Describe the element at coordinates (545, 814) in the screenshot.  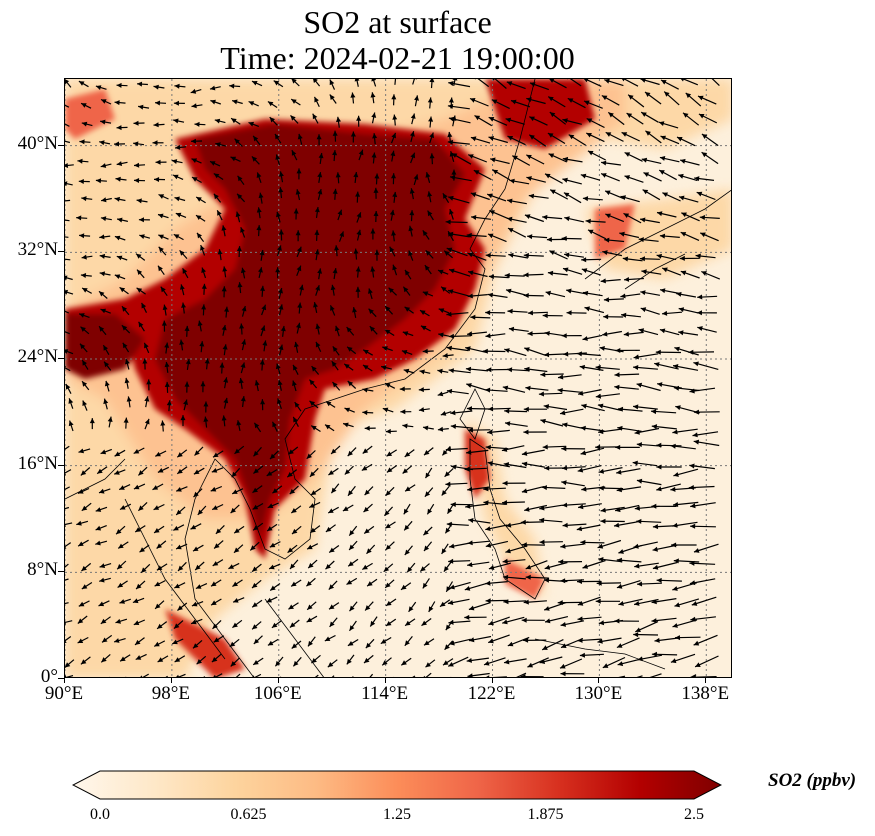
I see `colorbar-tick-label: 1.875` at that location.